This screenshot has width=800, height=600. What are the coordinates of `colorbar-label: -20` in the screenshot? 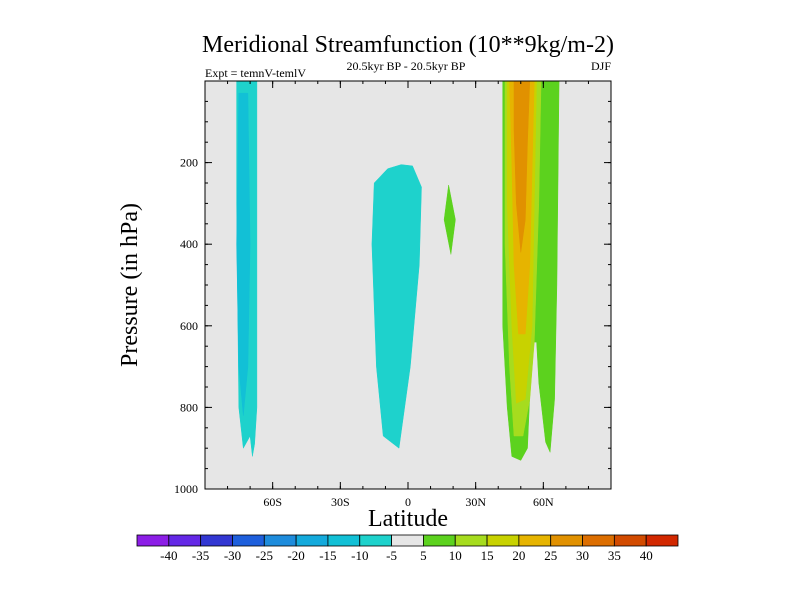 It's located at (295, 555).